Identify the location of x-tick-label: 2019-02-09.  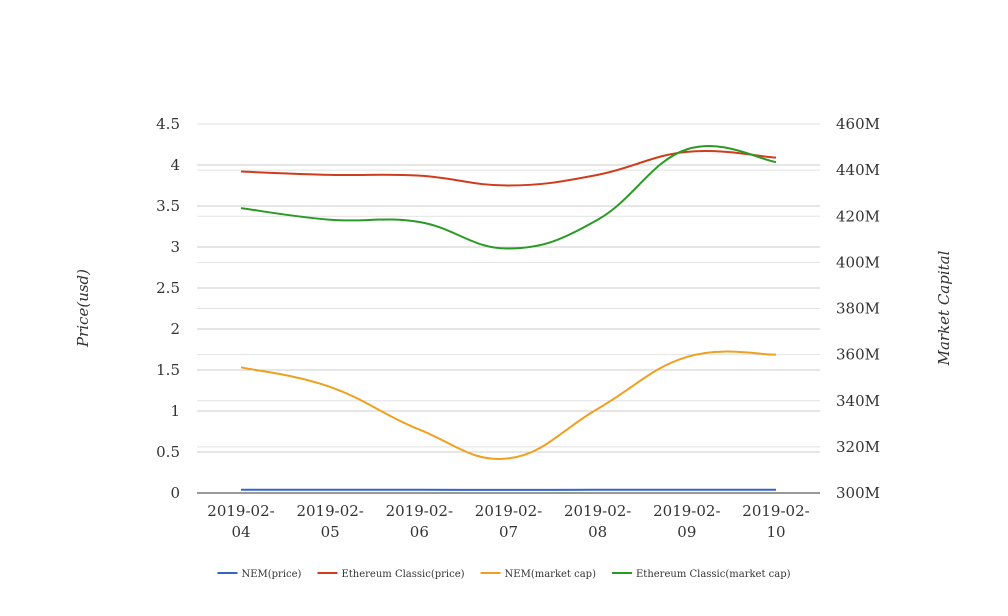
(686, 521).